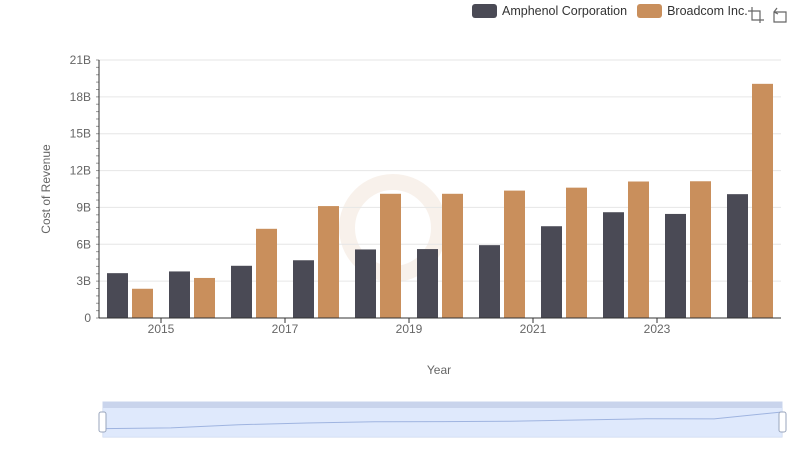  I want to click on x-tick-label: 2019, so click(409, 329).